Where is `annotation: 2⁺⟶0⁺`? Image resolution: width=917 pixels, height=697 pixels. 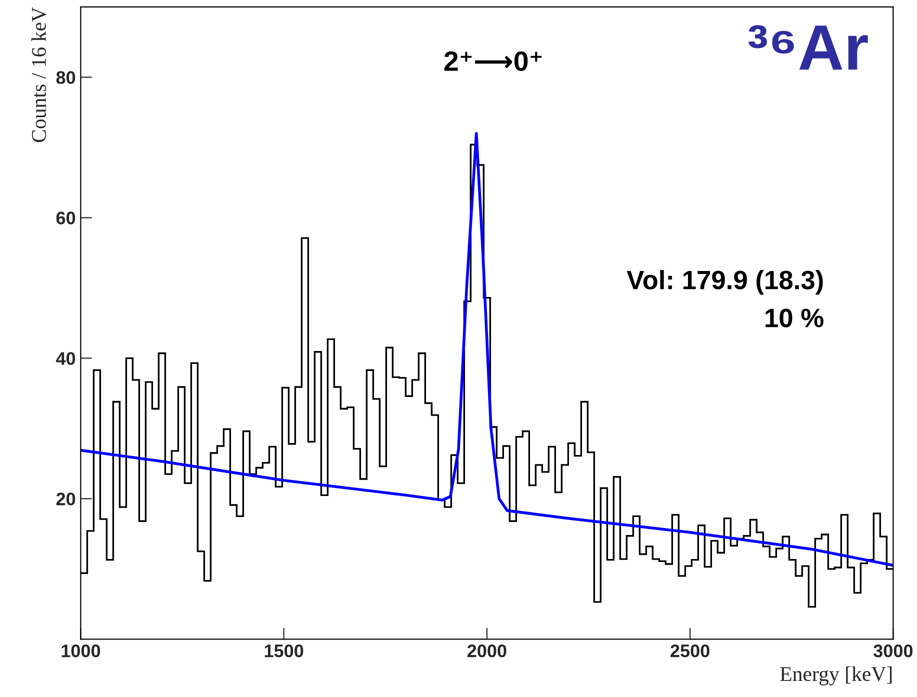 annotation: 2⁺⟶0⁺ is located at coordinates (493, 61).